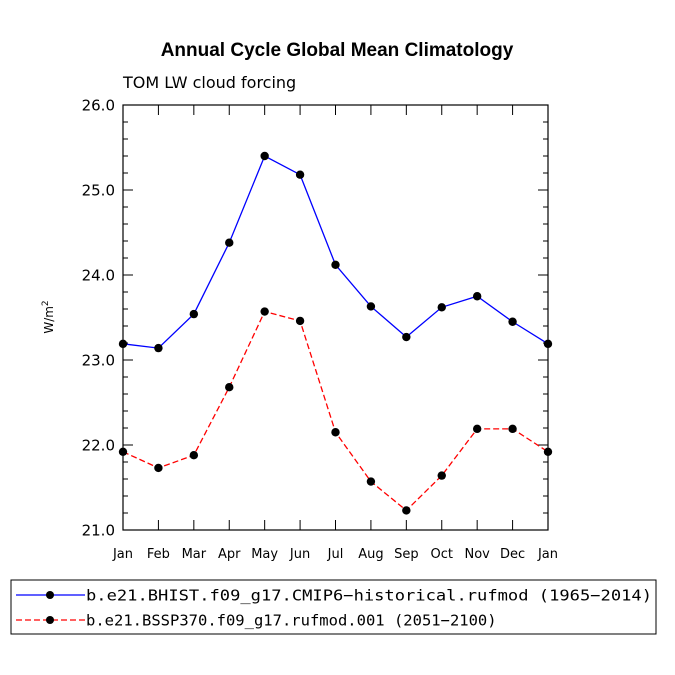 The height and width of the screenshot is (675, 675). I want to click on x-tick-label: Apr, so click(229, 554).